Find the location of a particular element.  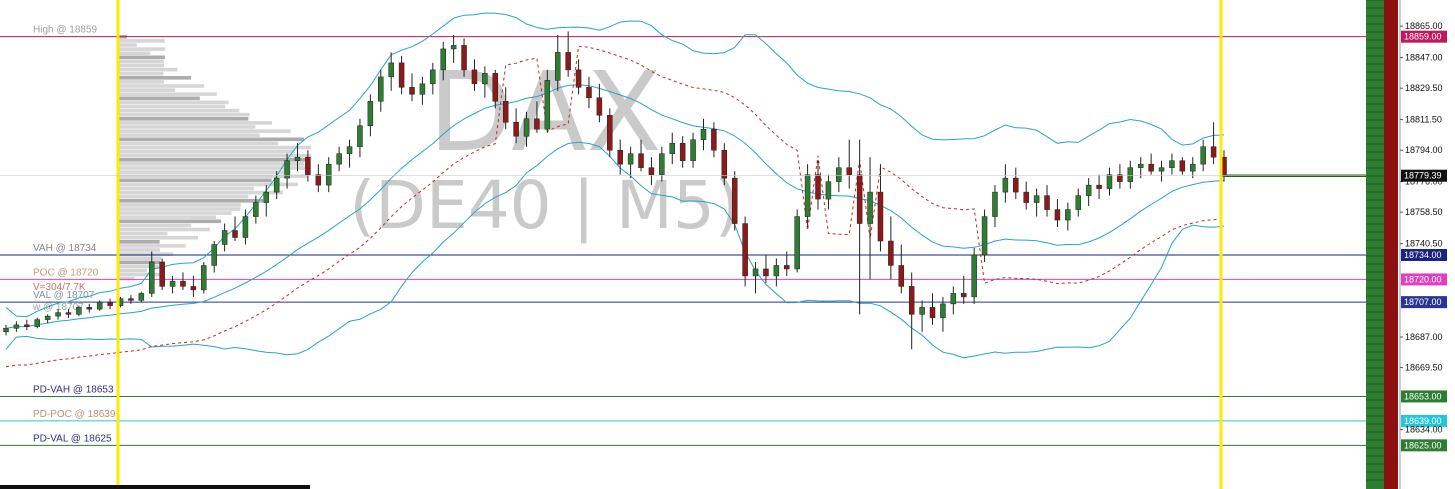

watermark-subtitle: (DE40 | M5) is located at coordinates (544, 205).